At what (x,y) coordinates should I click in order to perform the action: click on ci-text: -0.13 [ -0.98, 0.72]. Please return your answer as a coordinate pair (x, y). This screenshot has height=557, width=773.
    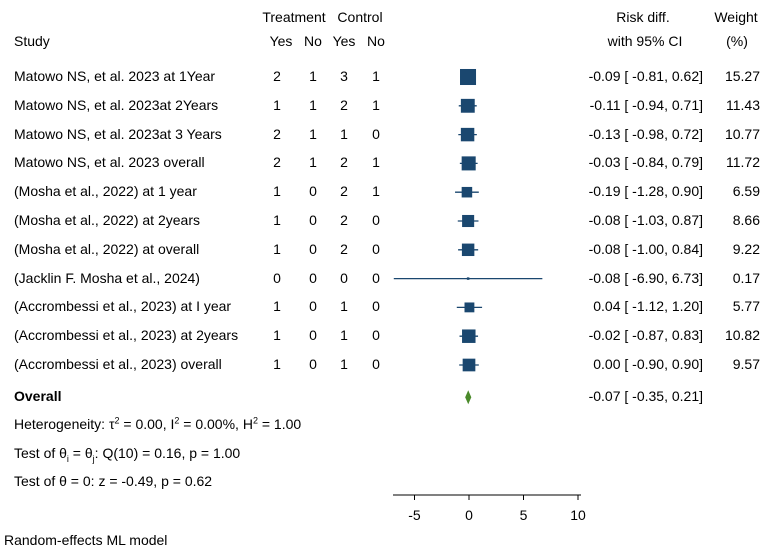
    Looking at the image, I should click on (645, 134).